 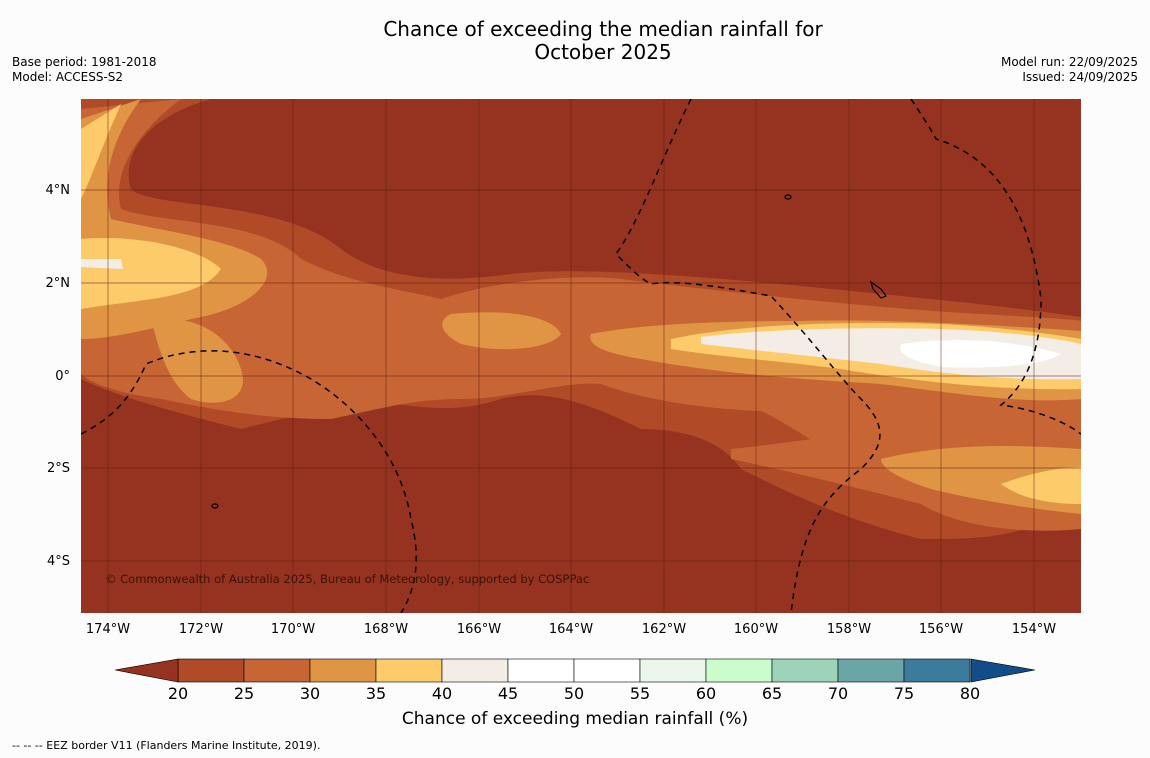 What do you see at coordinates (1069, 62) in the screenshot?
I see `model-run: Model run: 22/09/2025` at bounding box center [1069, 62].